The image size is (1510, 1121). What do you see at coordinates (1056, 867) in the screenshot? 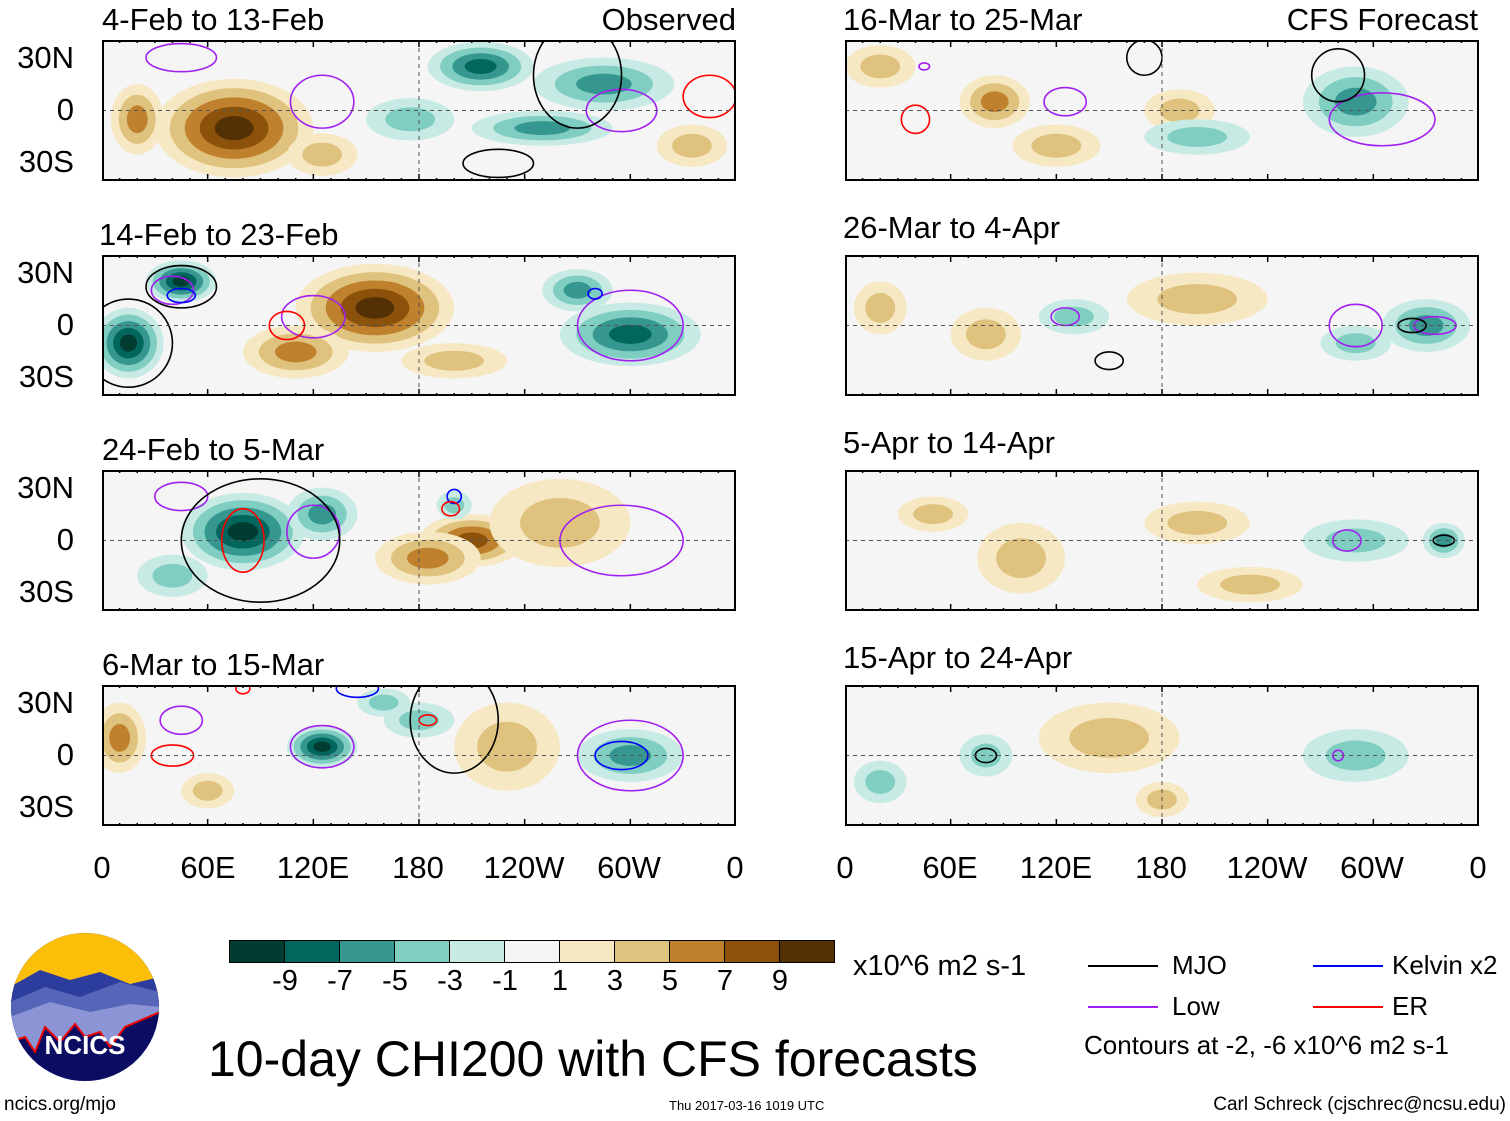
I see `x-tick-label: 120E` at bounding box center [1056, 867].